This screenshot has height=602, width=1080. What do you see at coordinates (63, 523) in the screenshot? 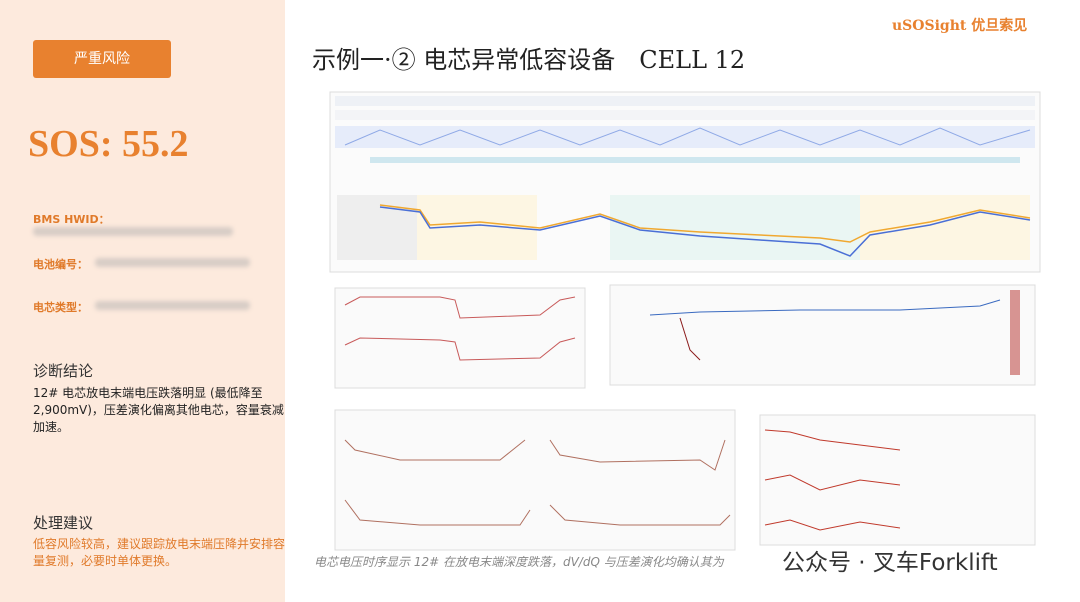
I see `section-heading: 处理建议` at bounding box center [63, 523].